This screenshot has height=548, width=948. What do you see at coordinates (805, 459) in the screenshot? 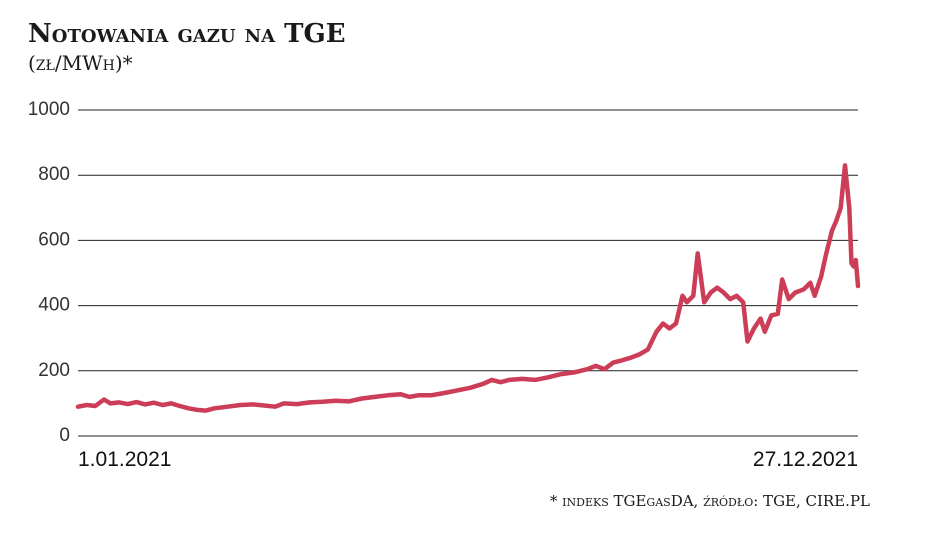
I see `x-tick-label: 27.12.2021` at bounding box center [805, 459].